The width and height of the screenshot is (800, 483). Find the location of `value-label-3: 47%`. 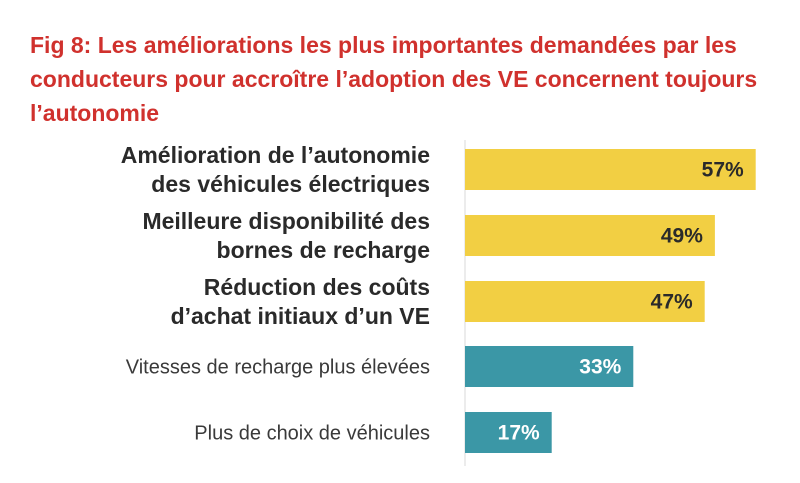

value-label-3: 47% is located at coordinates (672, 302).